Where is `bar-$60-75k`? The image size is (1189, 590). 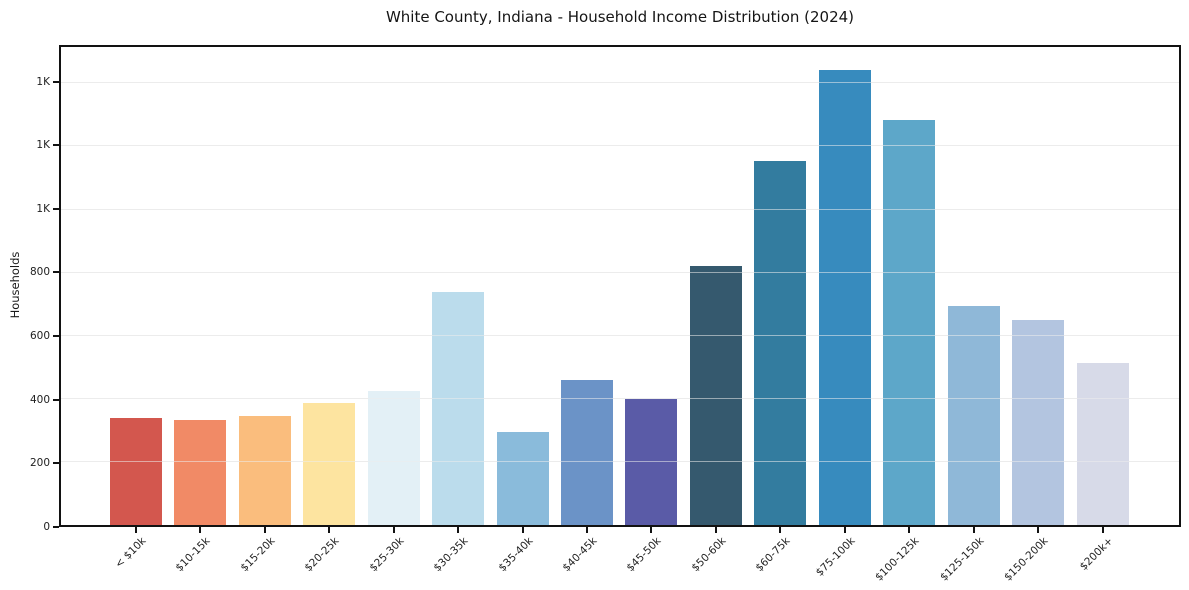
bar-$60-75k is located at coordinates (780, 342).